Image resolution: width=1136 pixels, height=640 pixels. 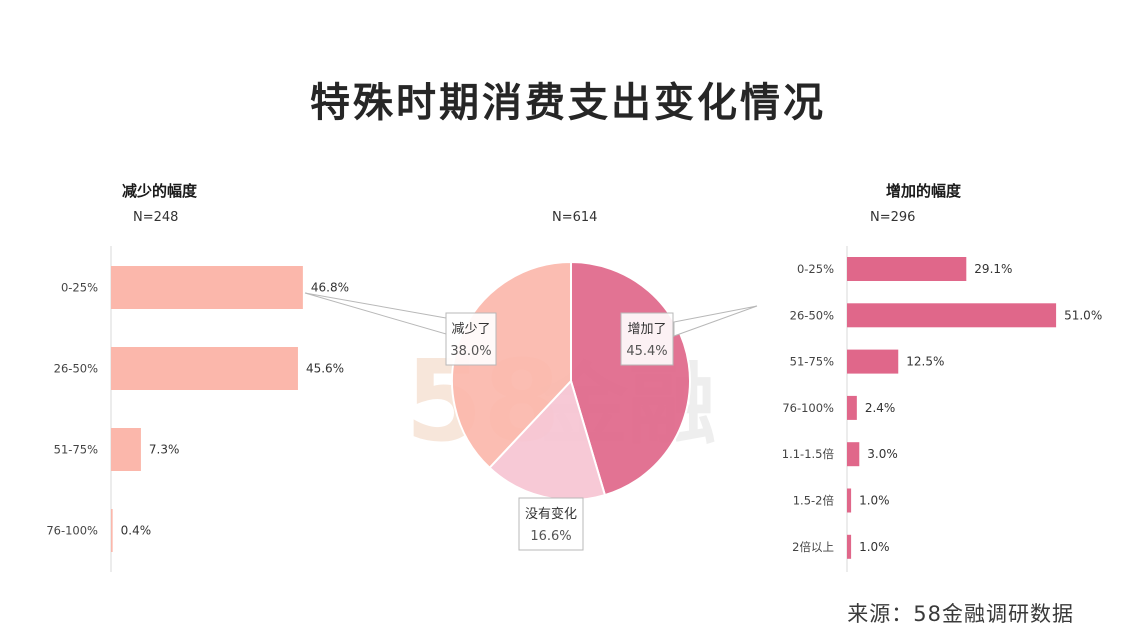 What do you see at coordinates (1083, 315) in the screenshot?
I see `right-value-label: 51.0%` at bounding box center [1083, 315].